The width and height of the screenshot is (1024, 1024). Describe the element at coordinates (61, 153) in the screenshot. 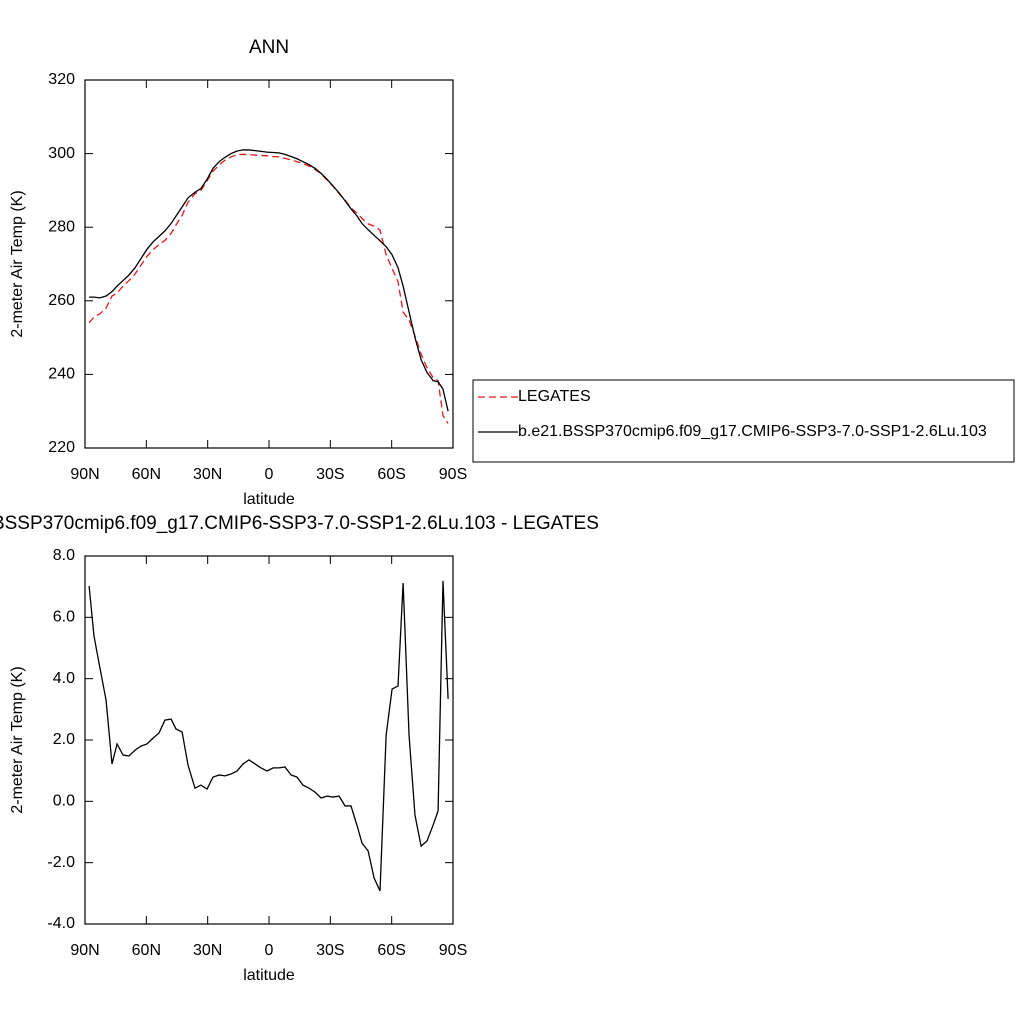

I see `y-tick-label: 300` at that location.